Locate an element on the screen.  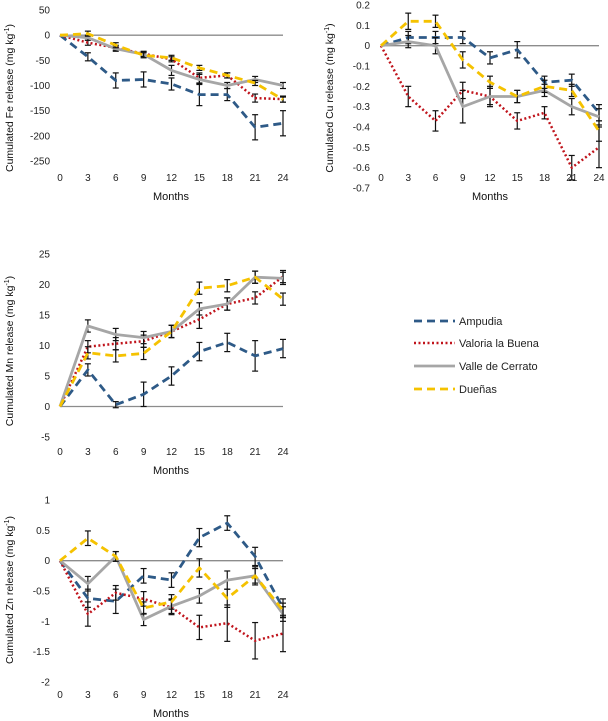
fe-series-duenas is located at coordinates (172, 66).